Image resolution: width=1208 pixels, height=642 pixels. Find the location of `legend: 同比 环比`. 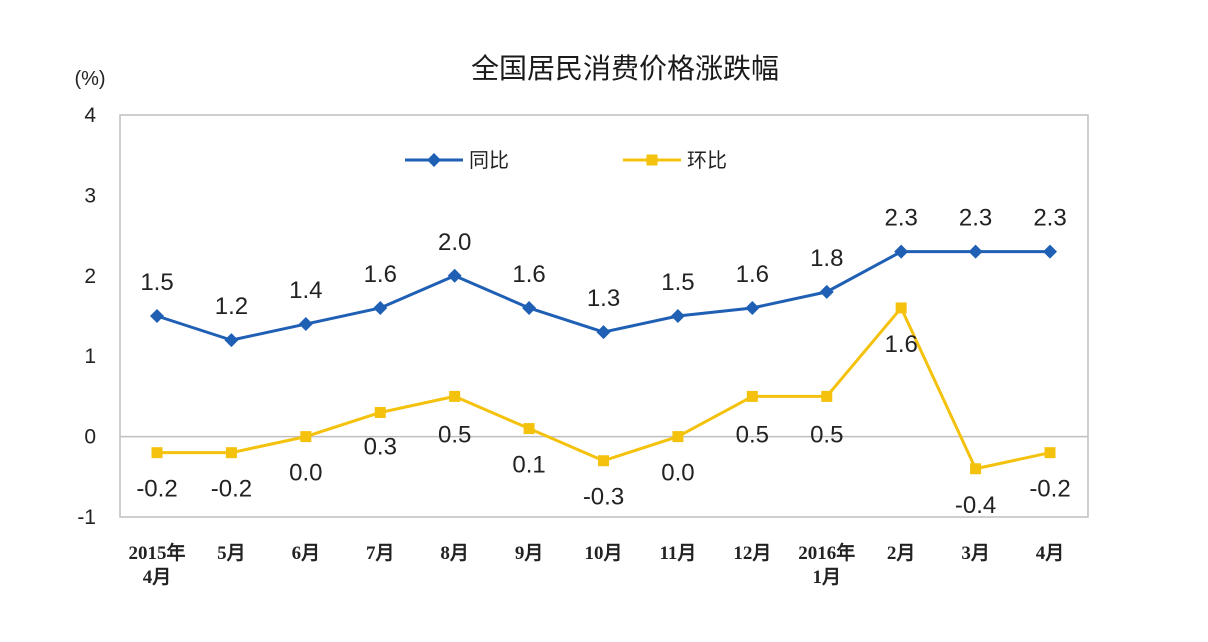

legend: 同比 环比 is located at coordinates (566, 160).